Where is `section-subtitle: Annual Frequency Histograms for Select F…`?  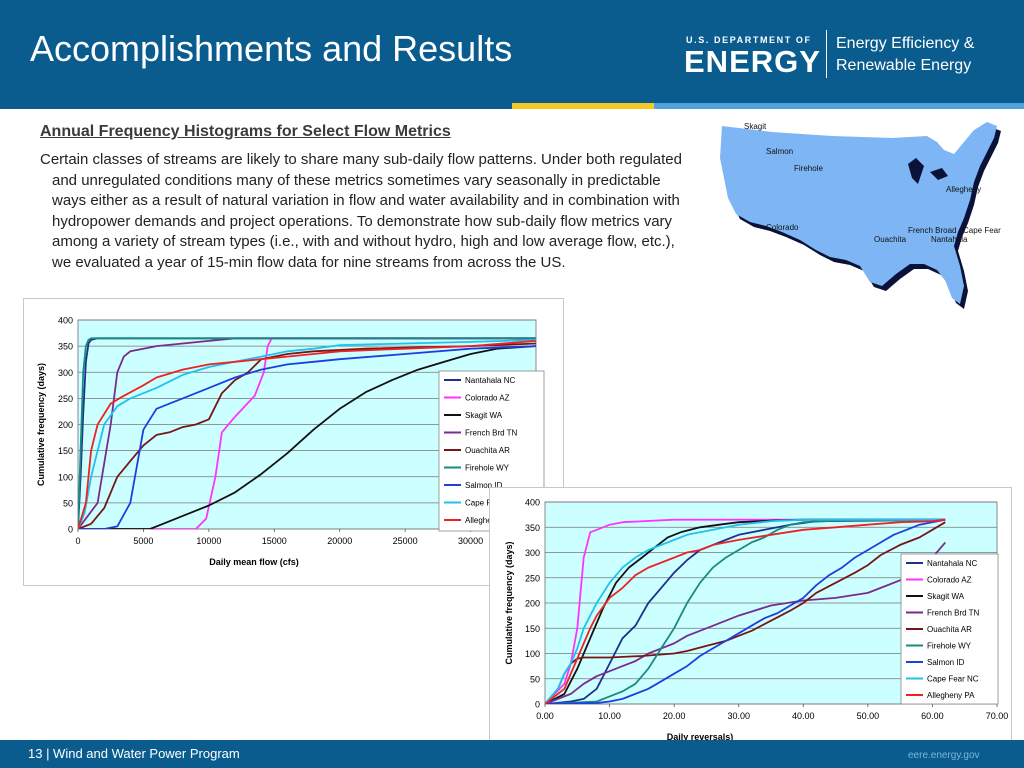
section-subtitle: Annual Frequency Histograms for Select F… is located at coordinates (245, 131).